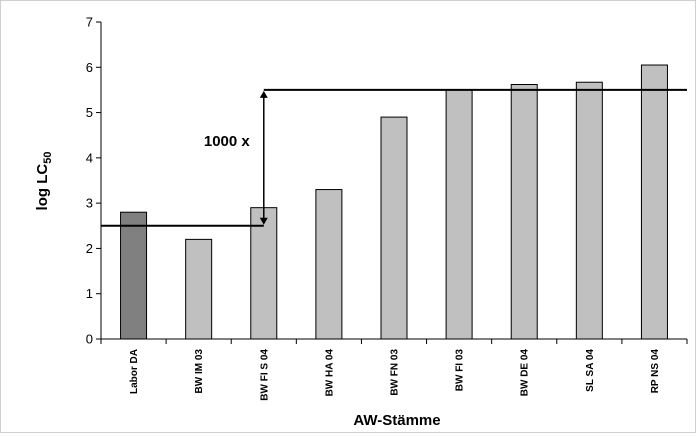 Image resolution: width=696 pixels, height=437 pixels. What do you see at coordinates (263, 94) in the screenshot?
I see `annotation-arrow-head-up` at bounding box center [263, 94].